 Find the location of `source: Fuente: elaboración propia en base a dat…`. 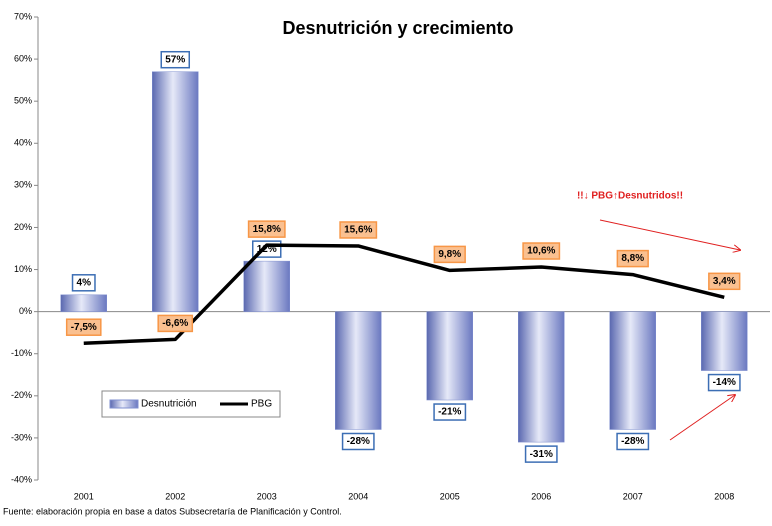

source: Fuente: elaboración propia en base a dat… is located at coordinates (172, 511).